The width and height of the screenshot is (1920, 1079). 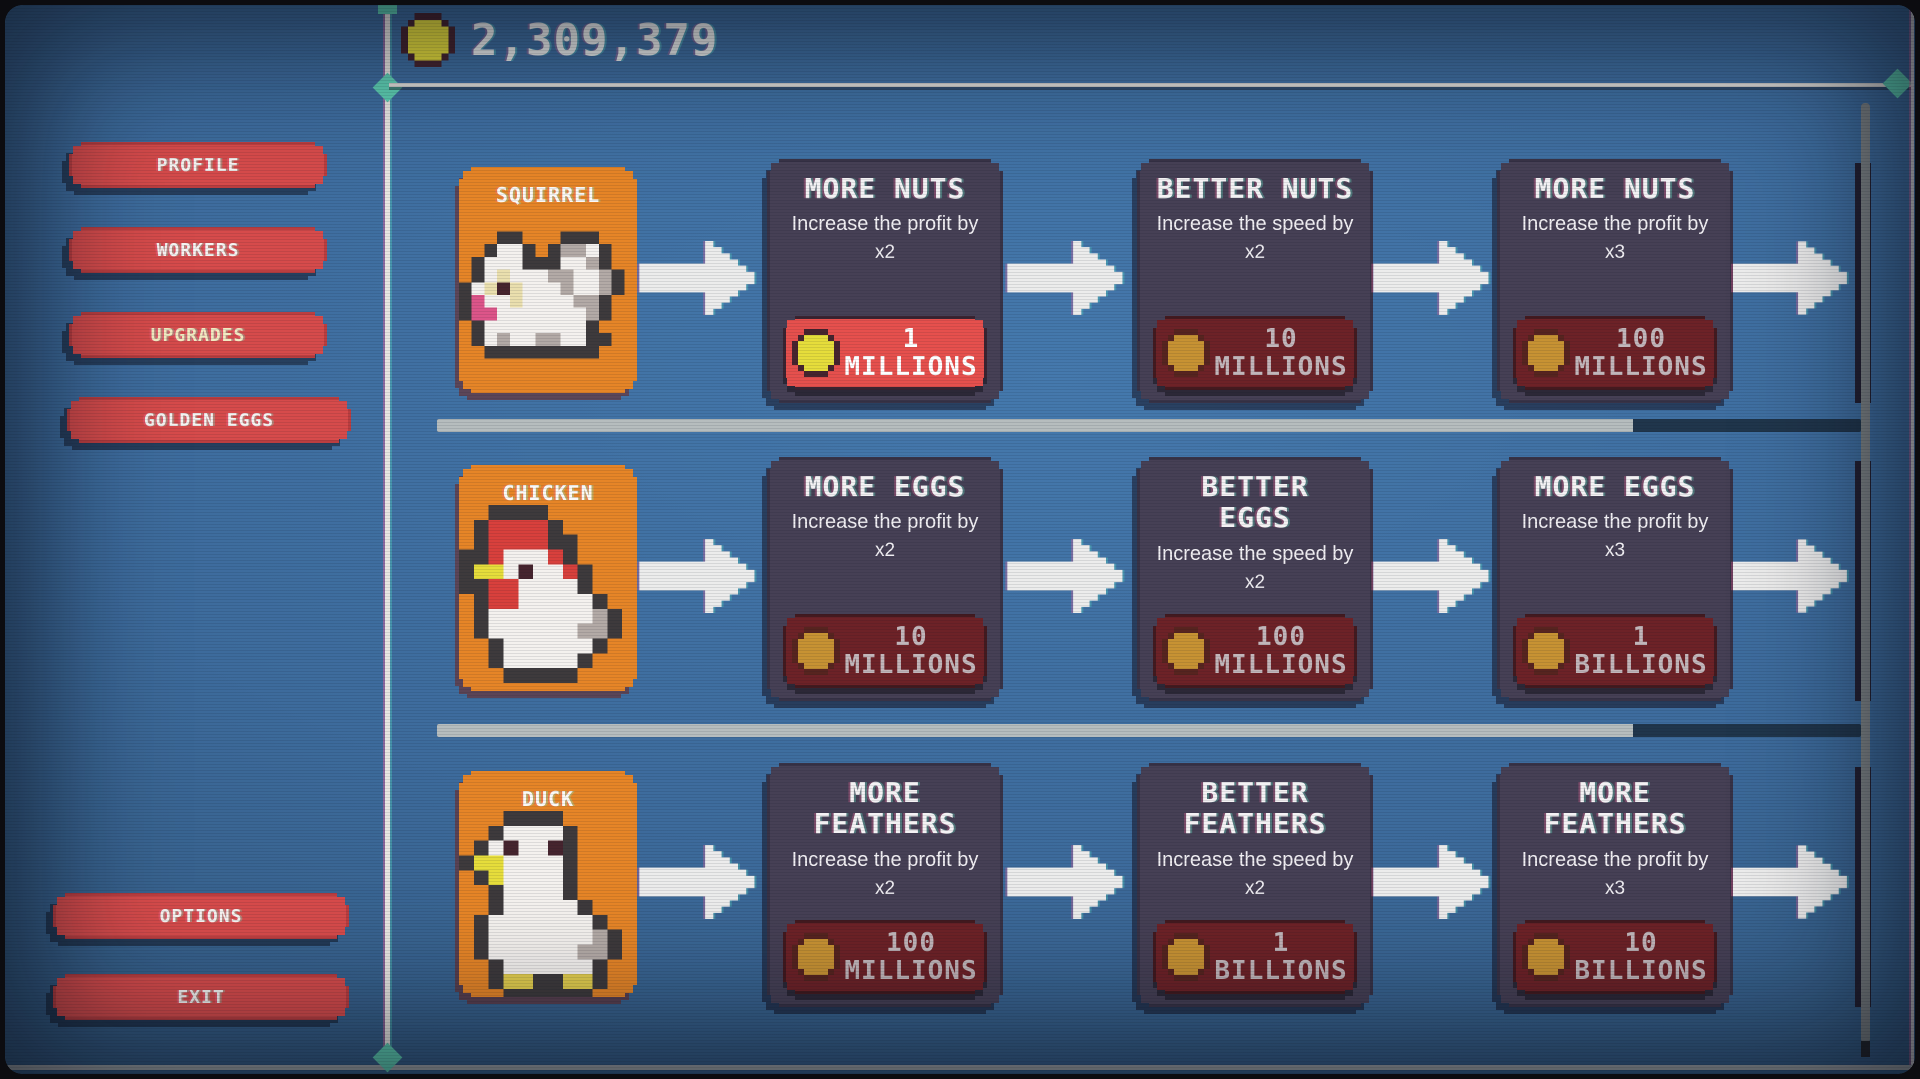 I want to click on panel-bottom-border, so click(x=960, y=1067).